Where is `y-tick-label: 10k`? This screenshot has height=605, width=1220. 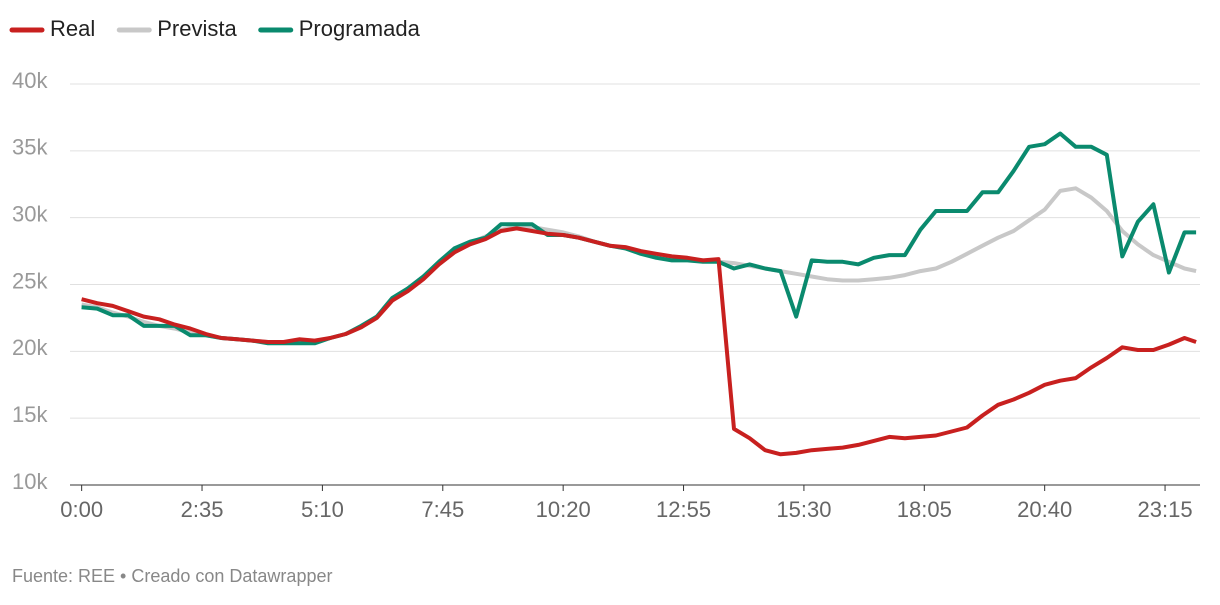 y-tick-label: 10k is located at coordinates (30, 481).